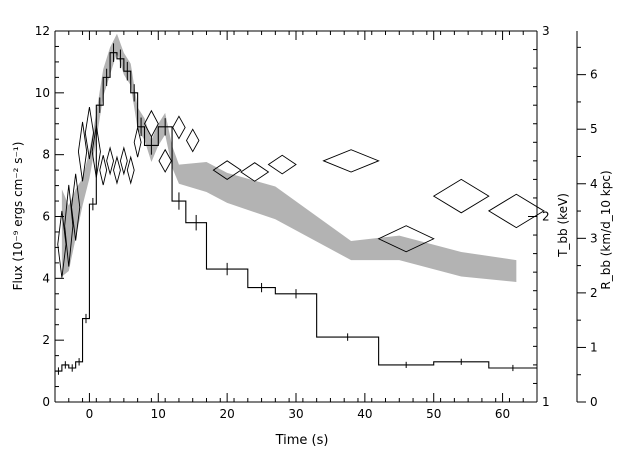 Image resolution: width=640 pixels, height=462 pixels. Describe the element at coordinates (46, 278) in the screenshot. I see `left-tick-label: 4` at that location.